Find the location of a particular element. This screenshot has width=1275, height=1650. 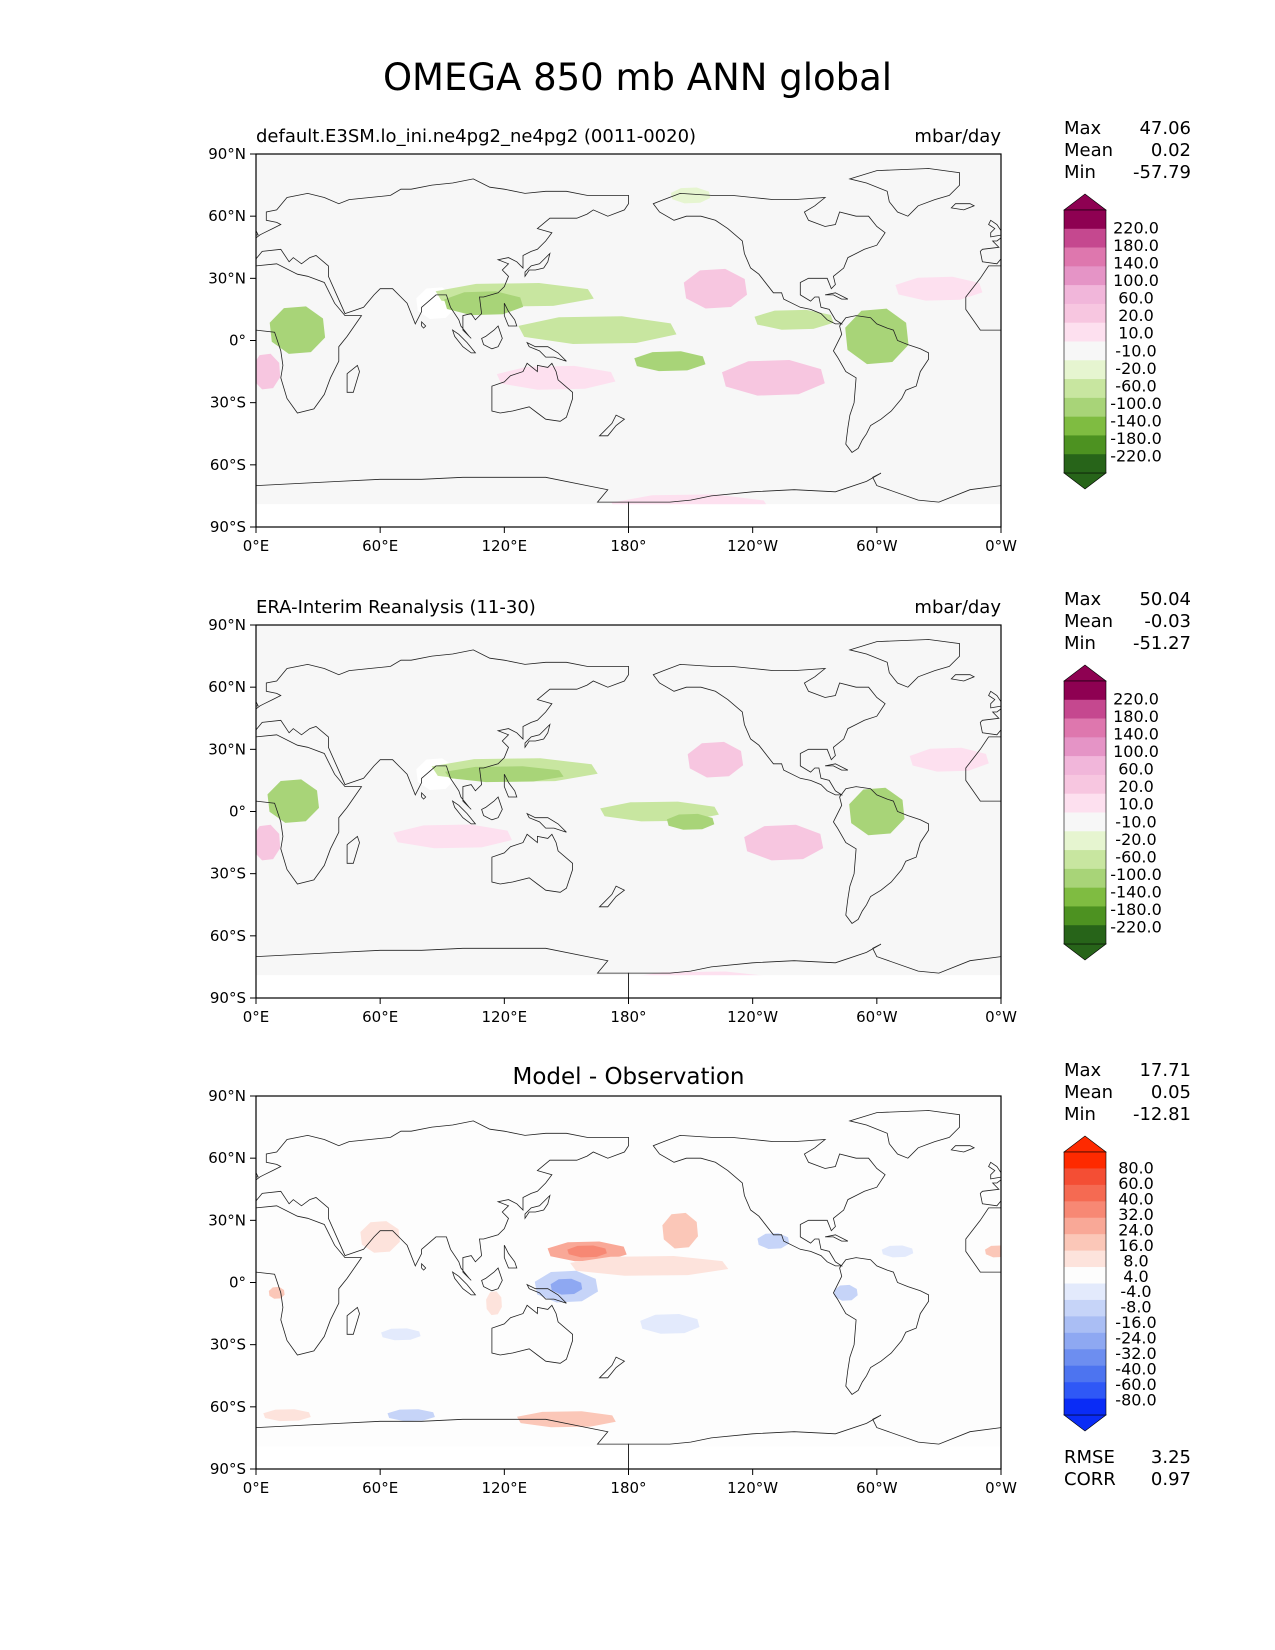

x-tick-label: 180° is located at coordinates (628, 546).